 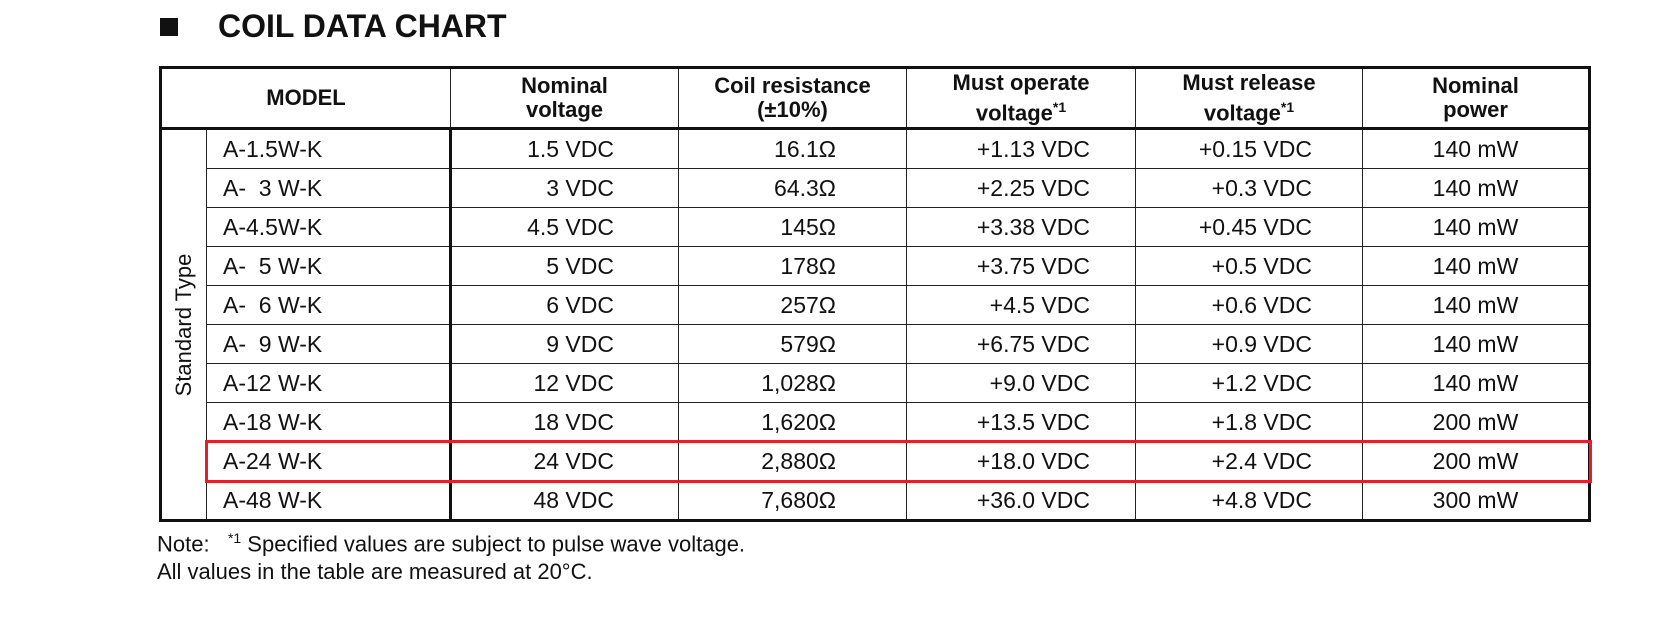 I want to click on cell: A-18 W-K, so click(x=329, y=422).